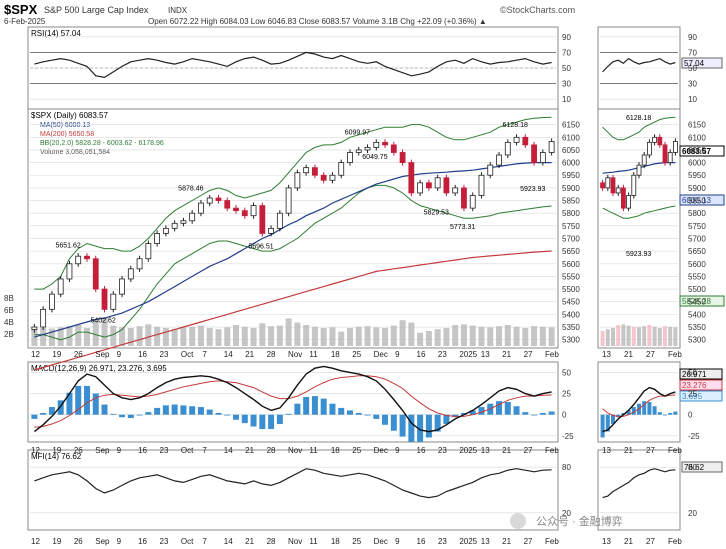  What do you see at coordinates (639, 483) in the screenshot?
I see `zoom-mfi-line` at bounding box center [639, 483].